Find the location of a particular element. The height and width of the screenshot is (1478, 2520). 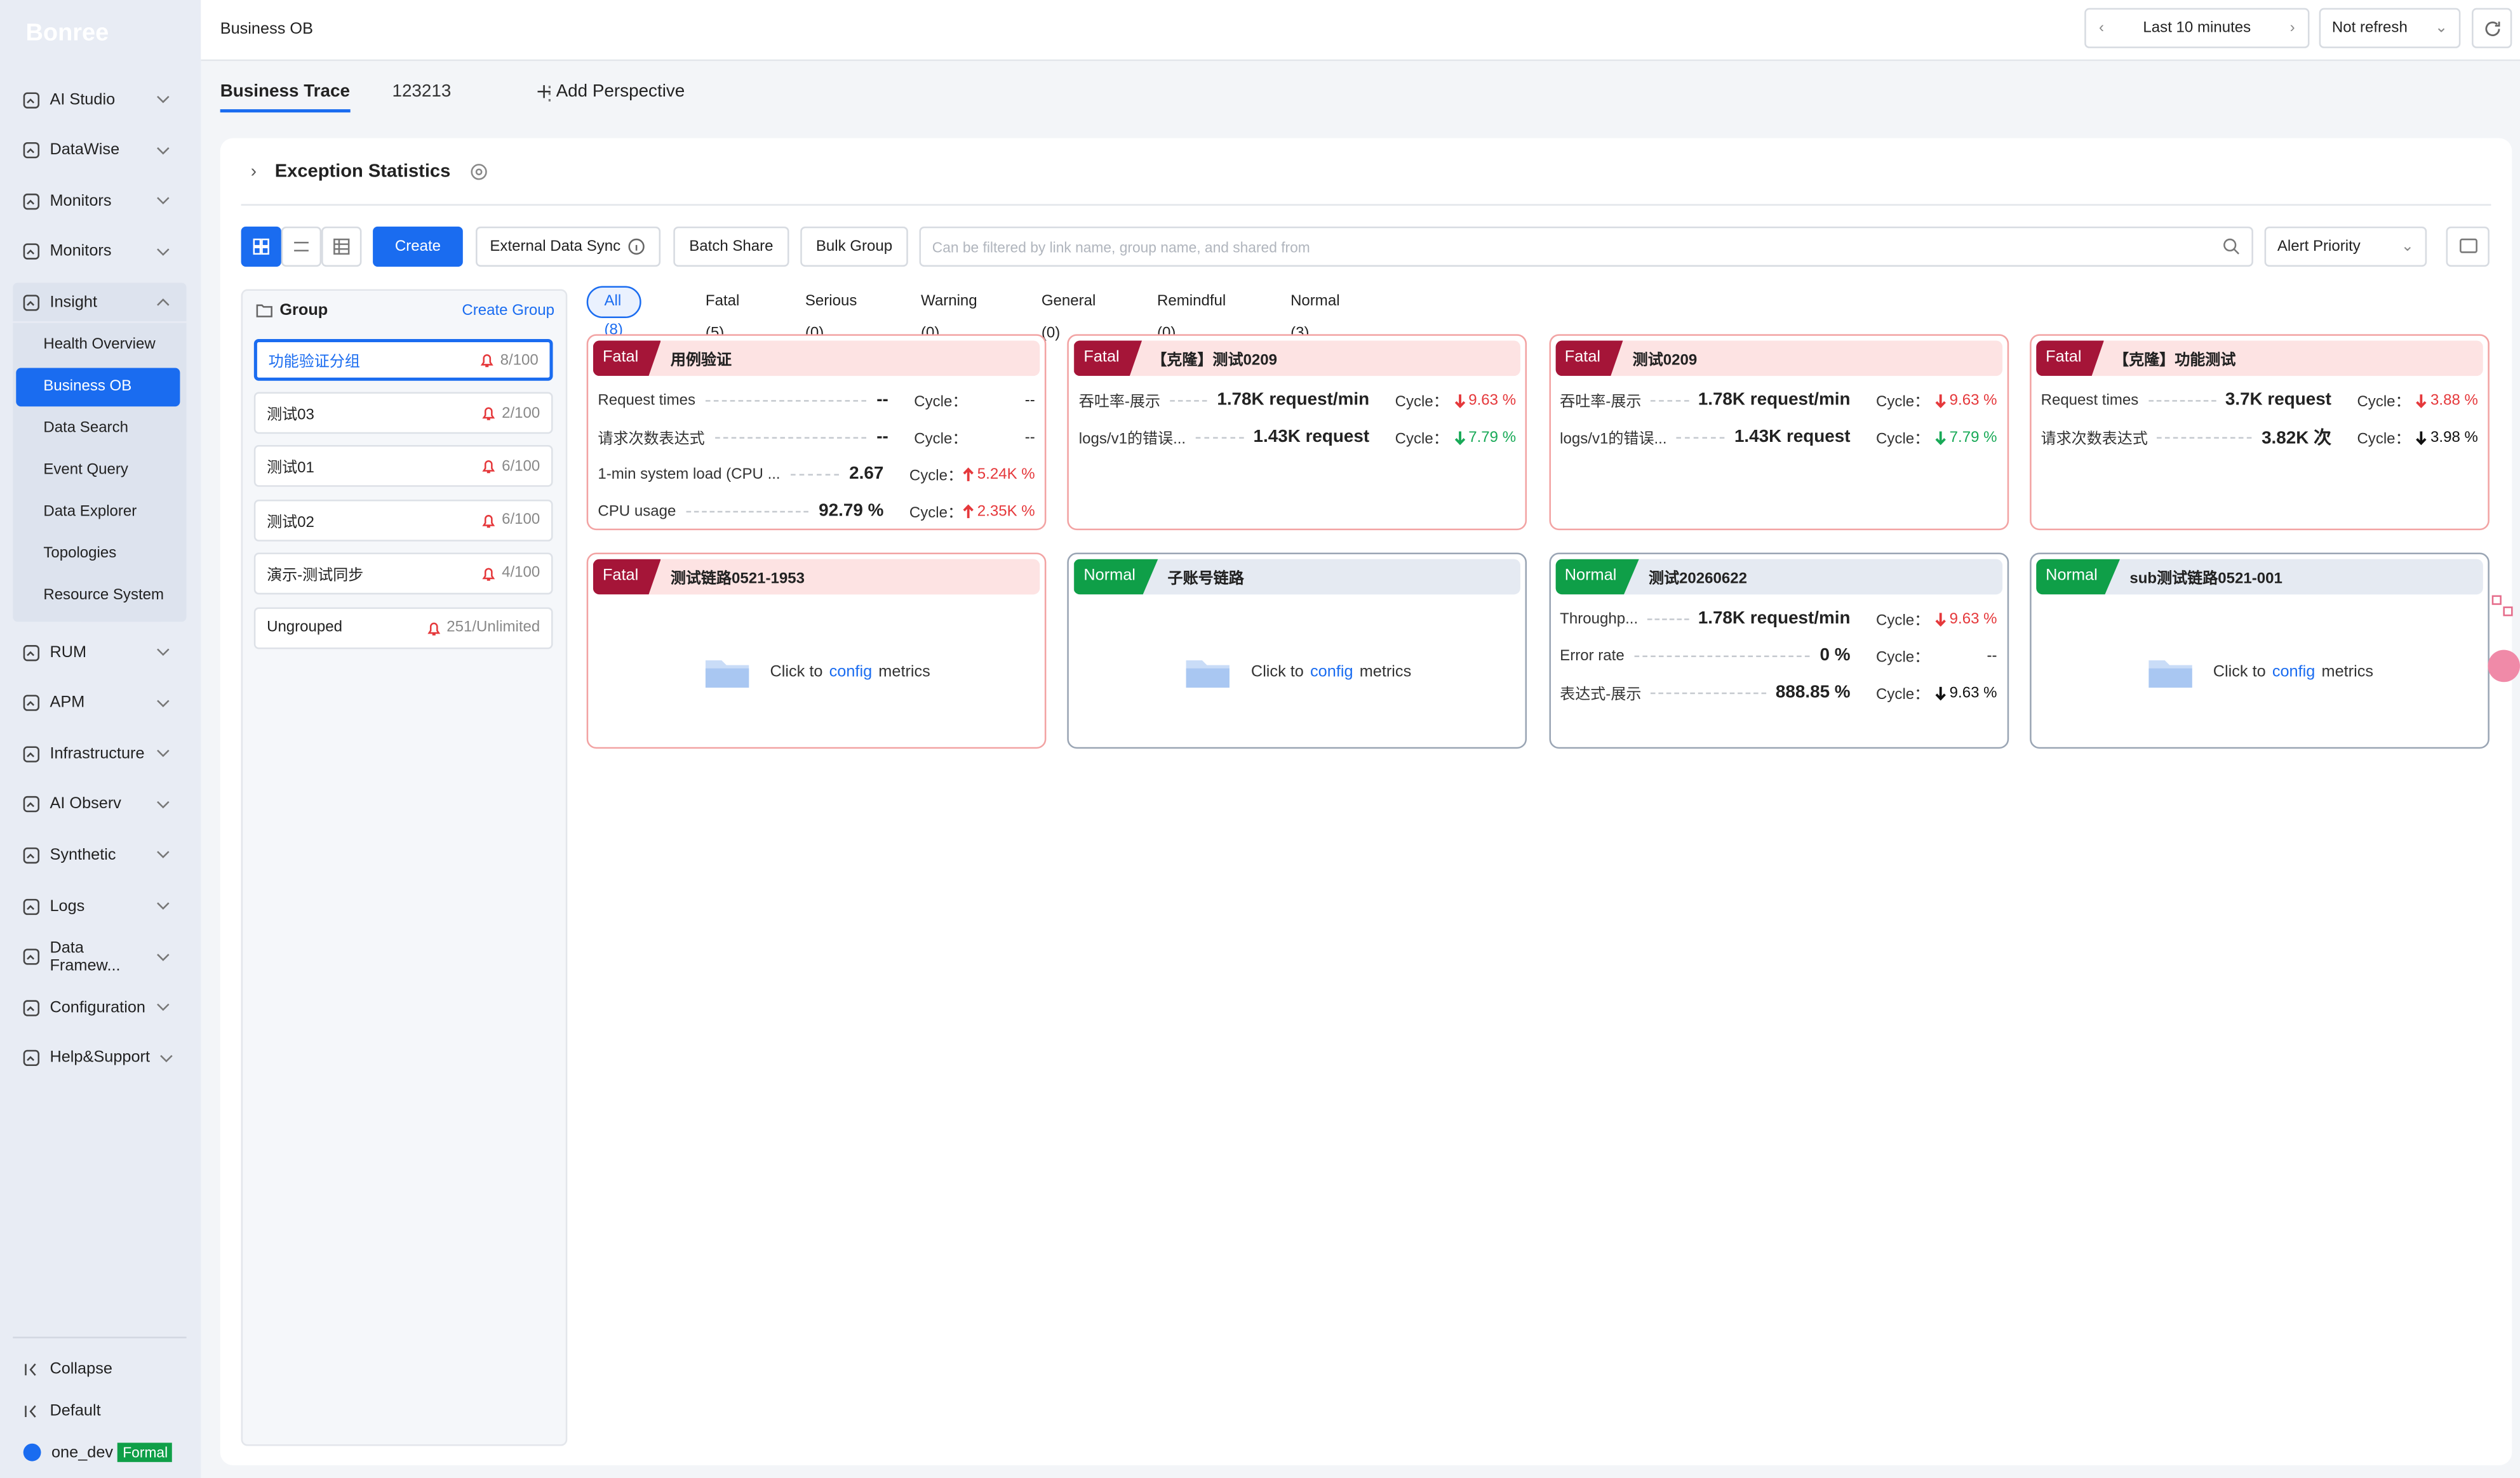

external-sync-button: External Data Sync is located at coordinates (569, 246).